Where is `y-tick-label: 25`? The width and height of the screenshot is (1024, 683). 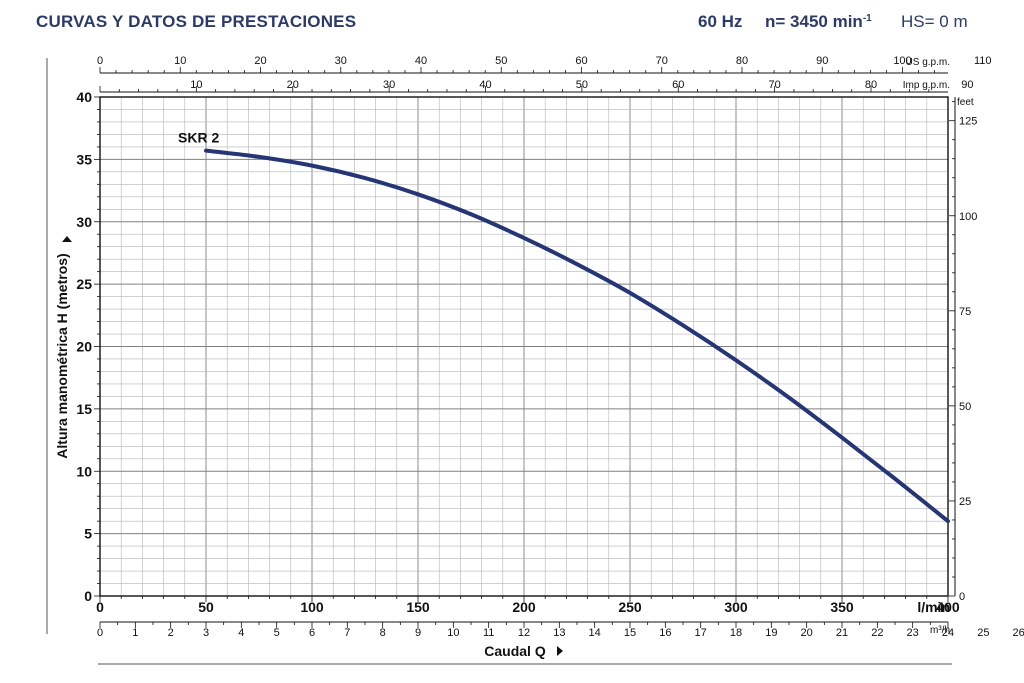 y-tick-label: 25 is located at coordinates (84, 284).